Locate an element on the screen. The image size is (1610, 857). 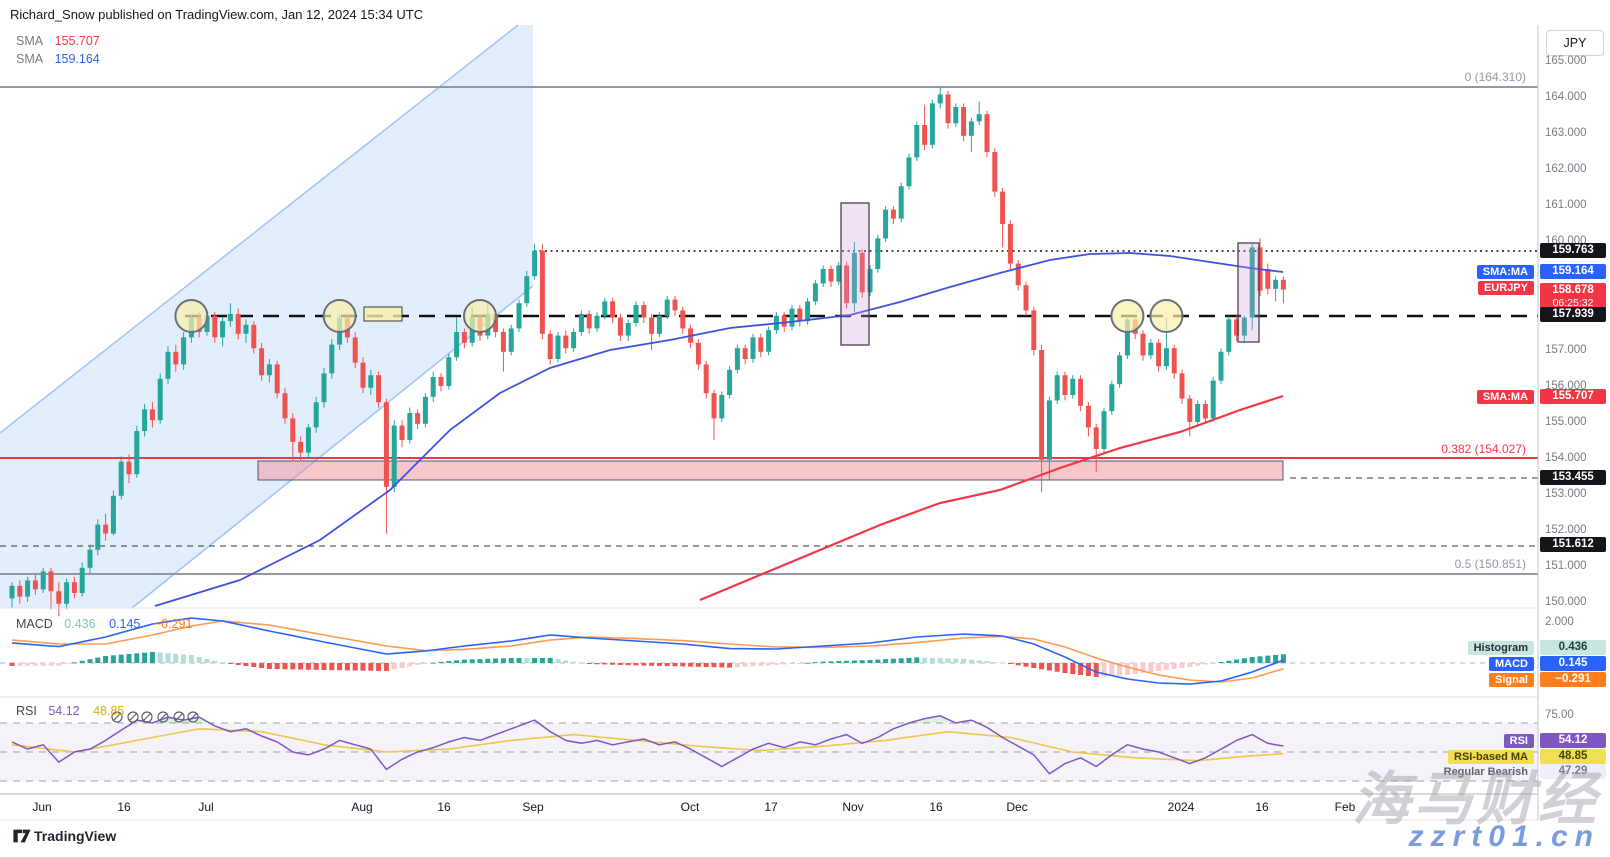
sma-legend-row-2: SMA 159.164 is located at coordinates (58, 59).